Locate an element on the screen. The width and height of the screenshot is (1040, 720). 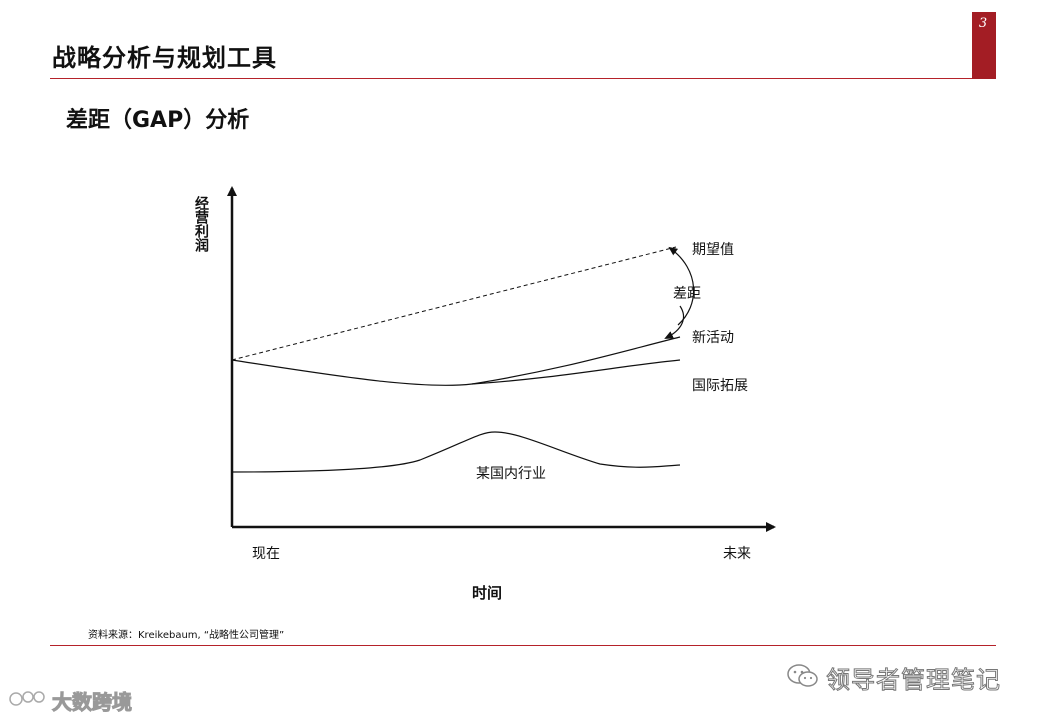
watermark-right: 领导者管理笔记 is located at coordinates (893, 677).